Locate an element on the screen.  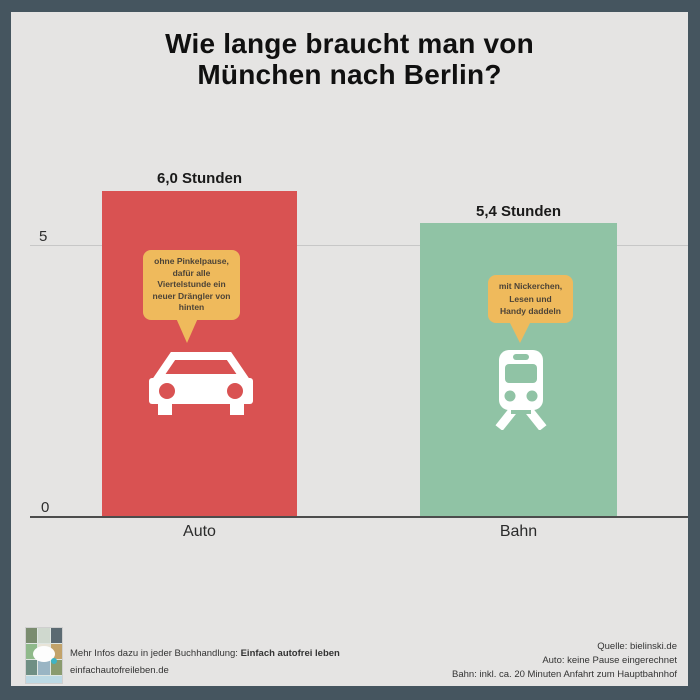
book-cover-bottom-strip is located at coordinates (44, 679).